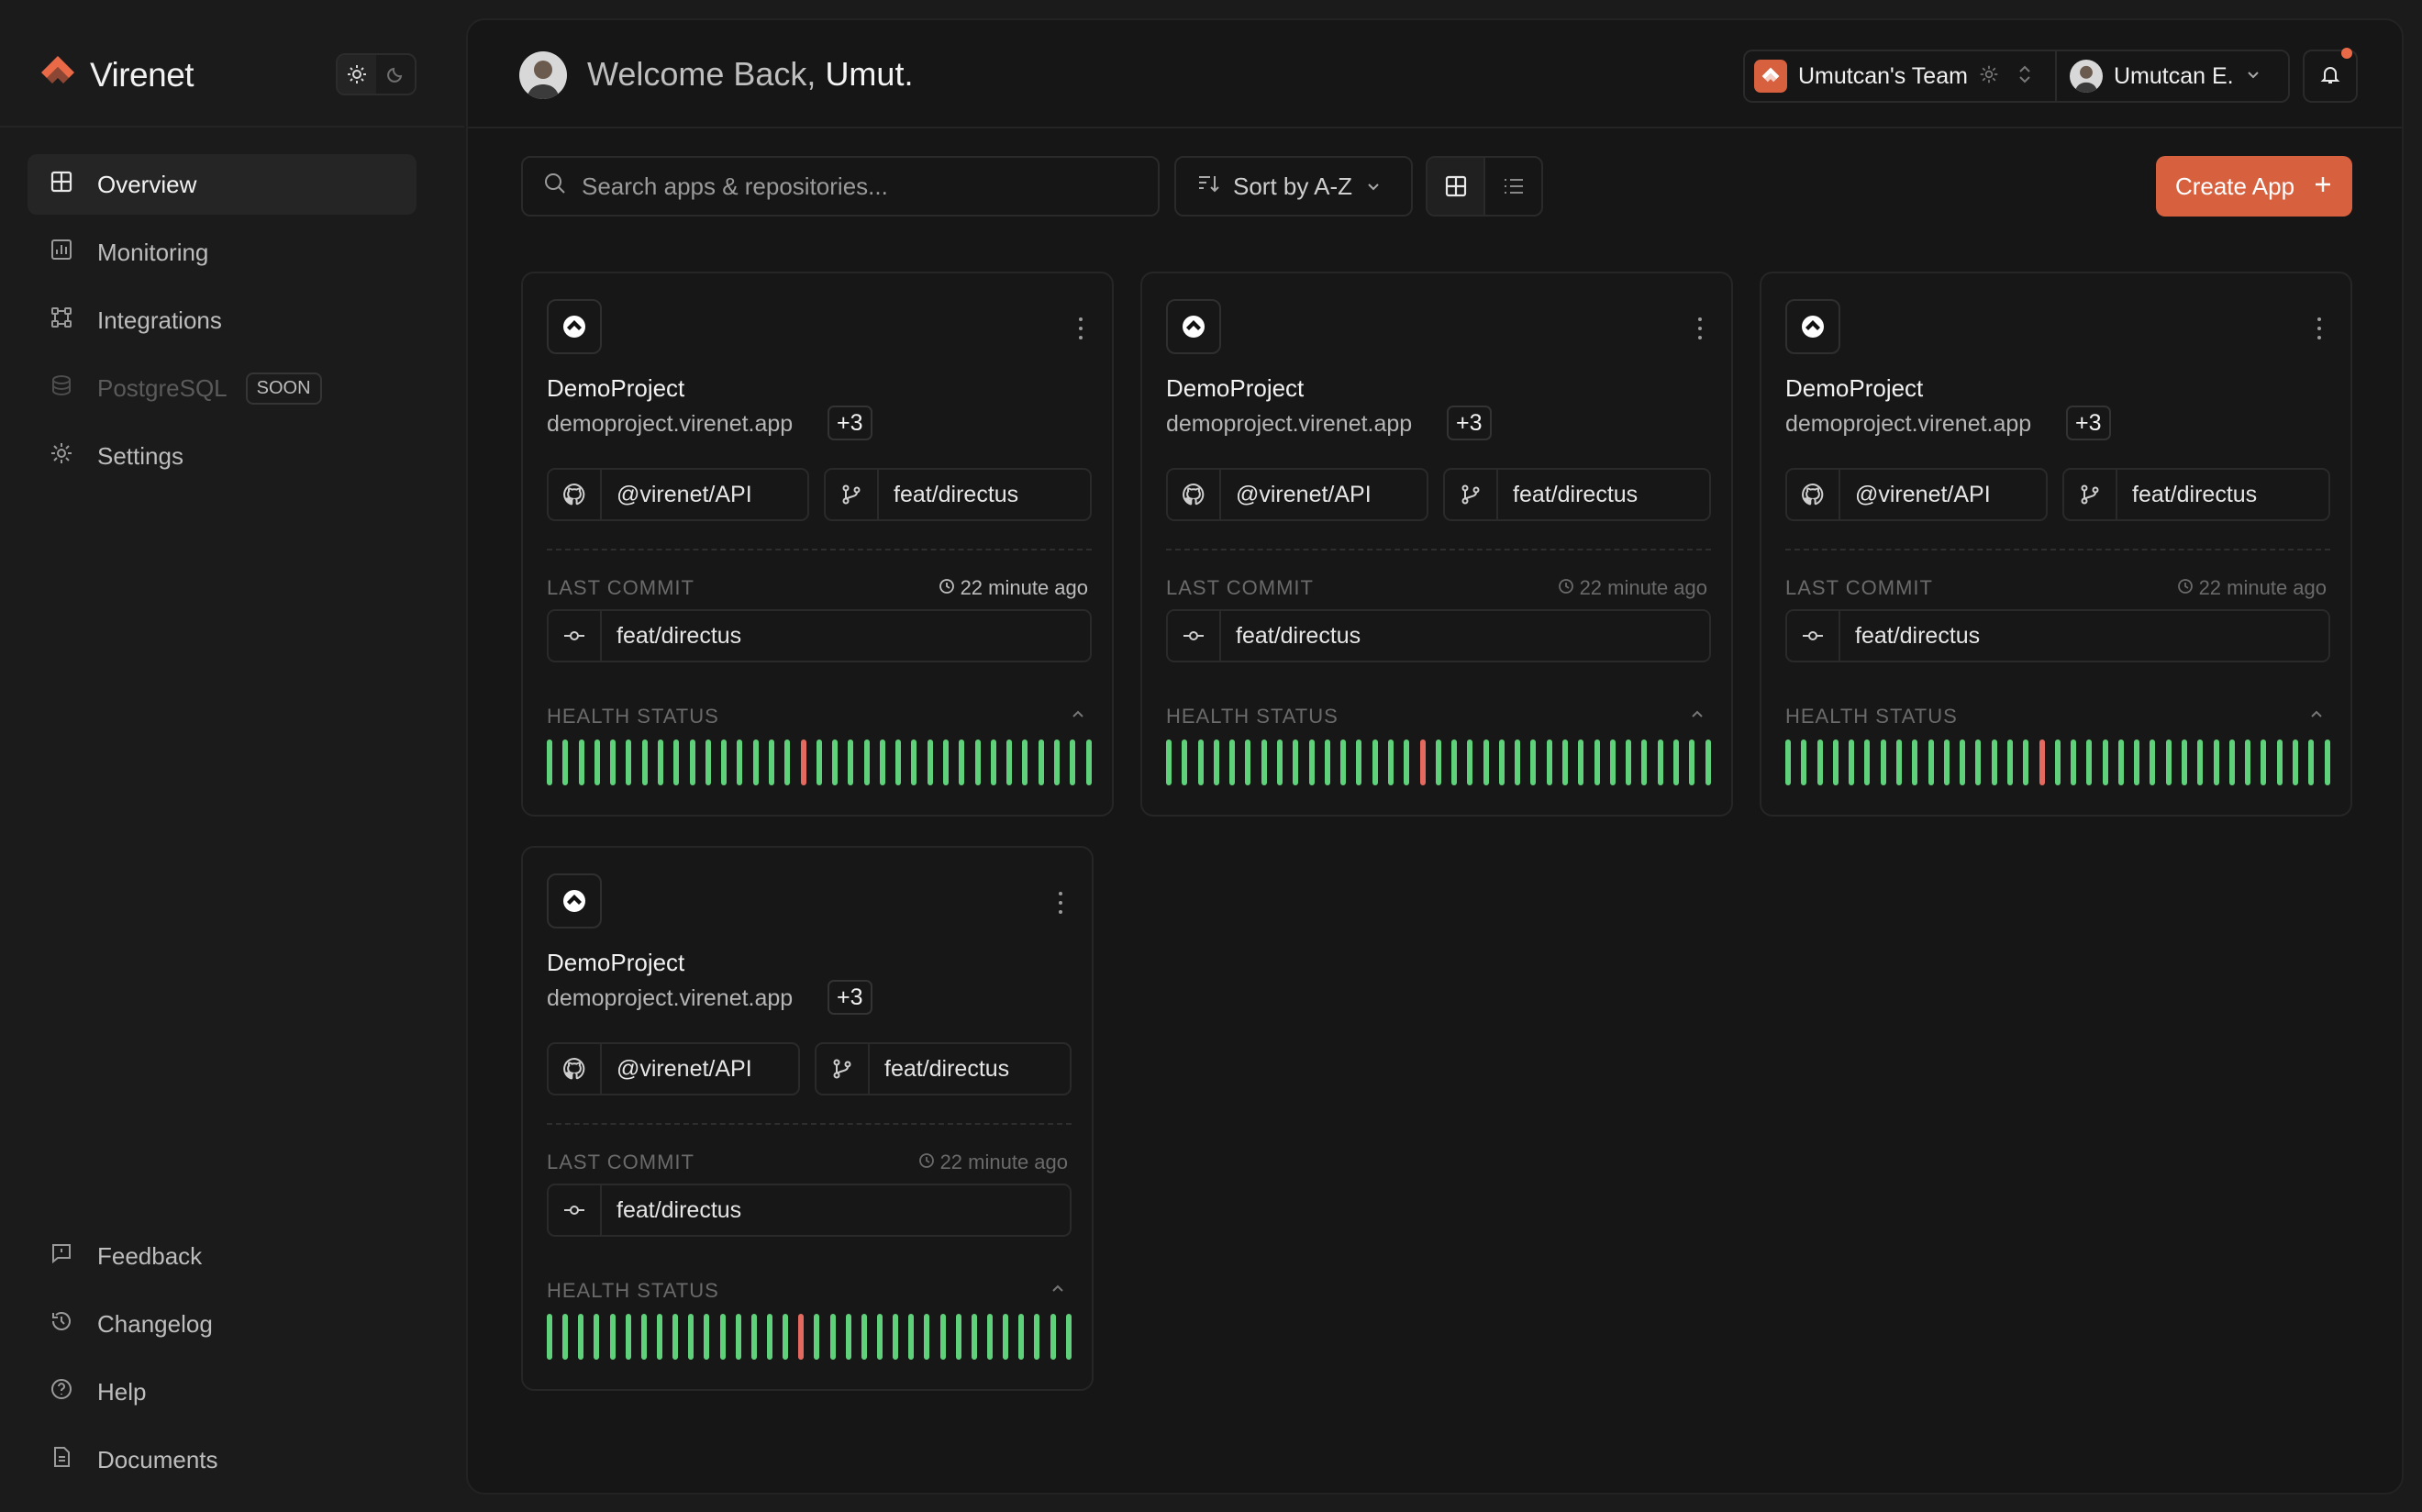 The height and width of the screenshot is (1512, 2422). I want to click on sidebar-item-help: Help, so click(223, 1392).